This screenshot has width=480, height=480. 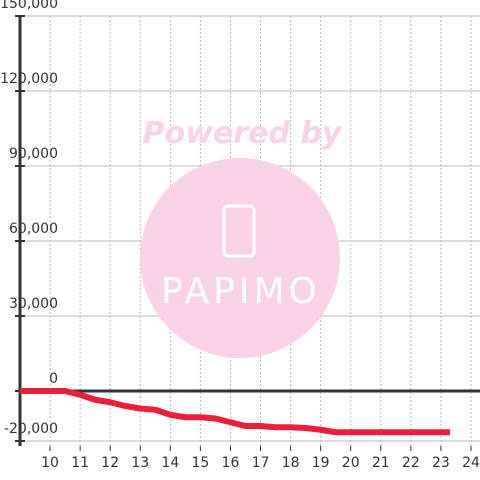 I want to click on x-tick-label: 19, so click(x=321, y=463).